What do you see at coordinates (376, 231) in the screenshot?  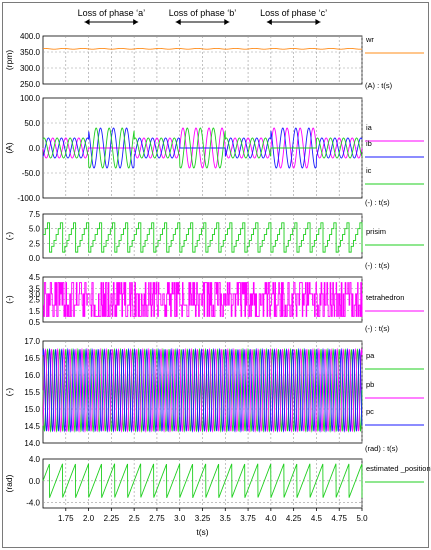 I see `legend-label: prisim` at bounding box center [376, 231].